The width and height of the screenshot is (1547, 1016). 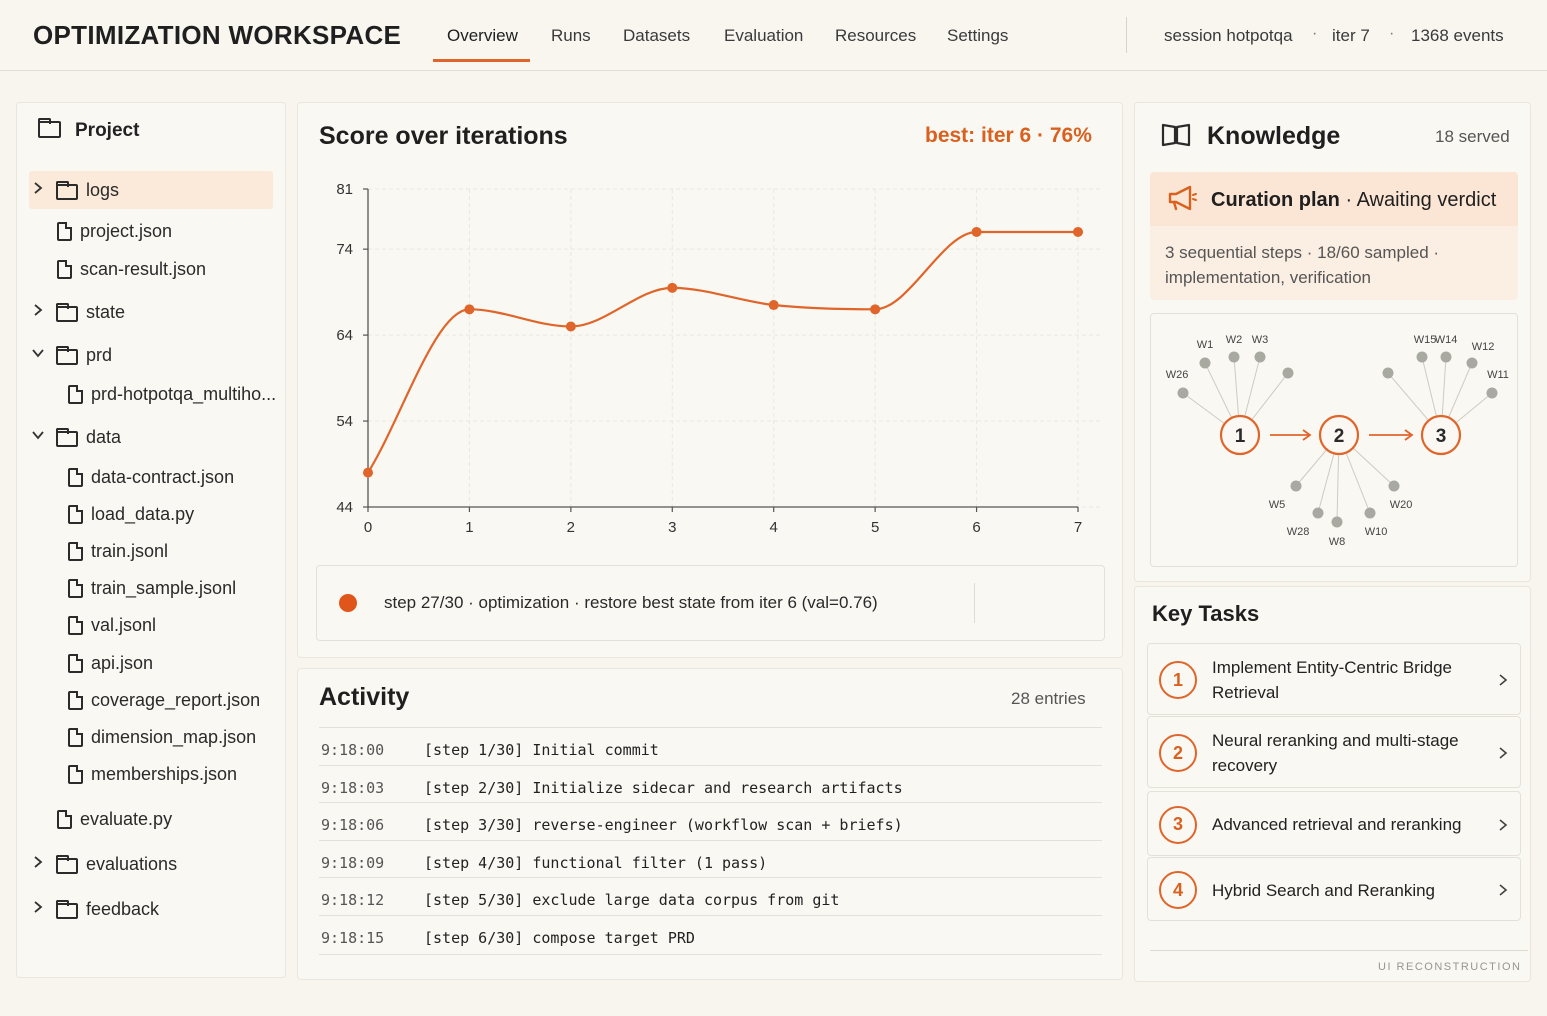 What do you see at coordinates (1324, 890) in the screenshot?
I see `task-label: Hybrid Search and Reranking` at bounding box center [1324, 890].